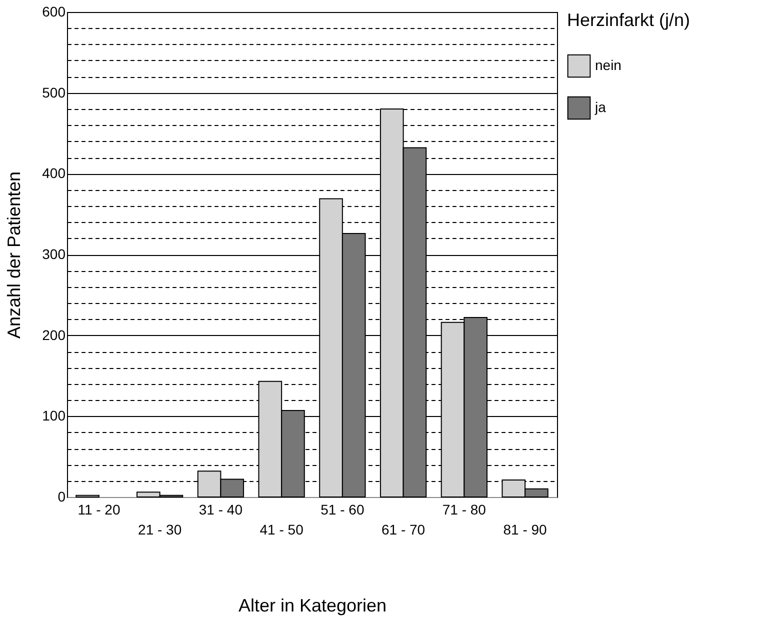 The height and width of the screenshot is (637, 770). Describe the element at coordinates (220, 510) in the screenshot. I see `x-tick-label: 31 - 40` at that location.